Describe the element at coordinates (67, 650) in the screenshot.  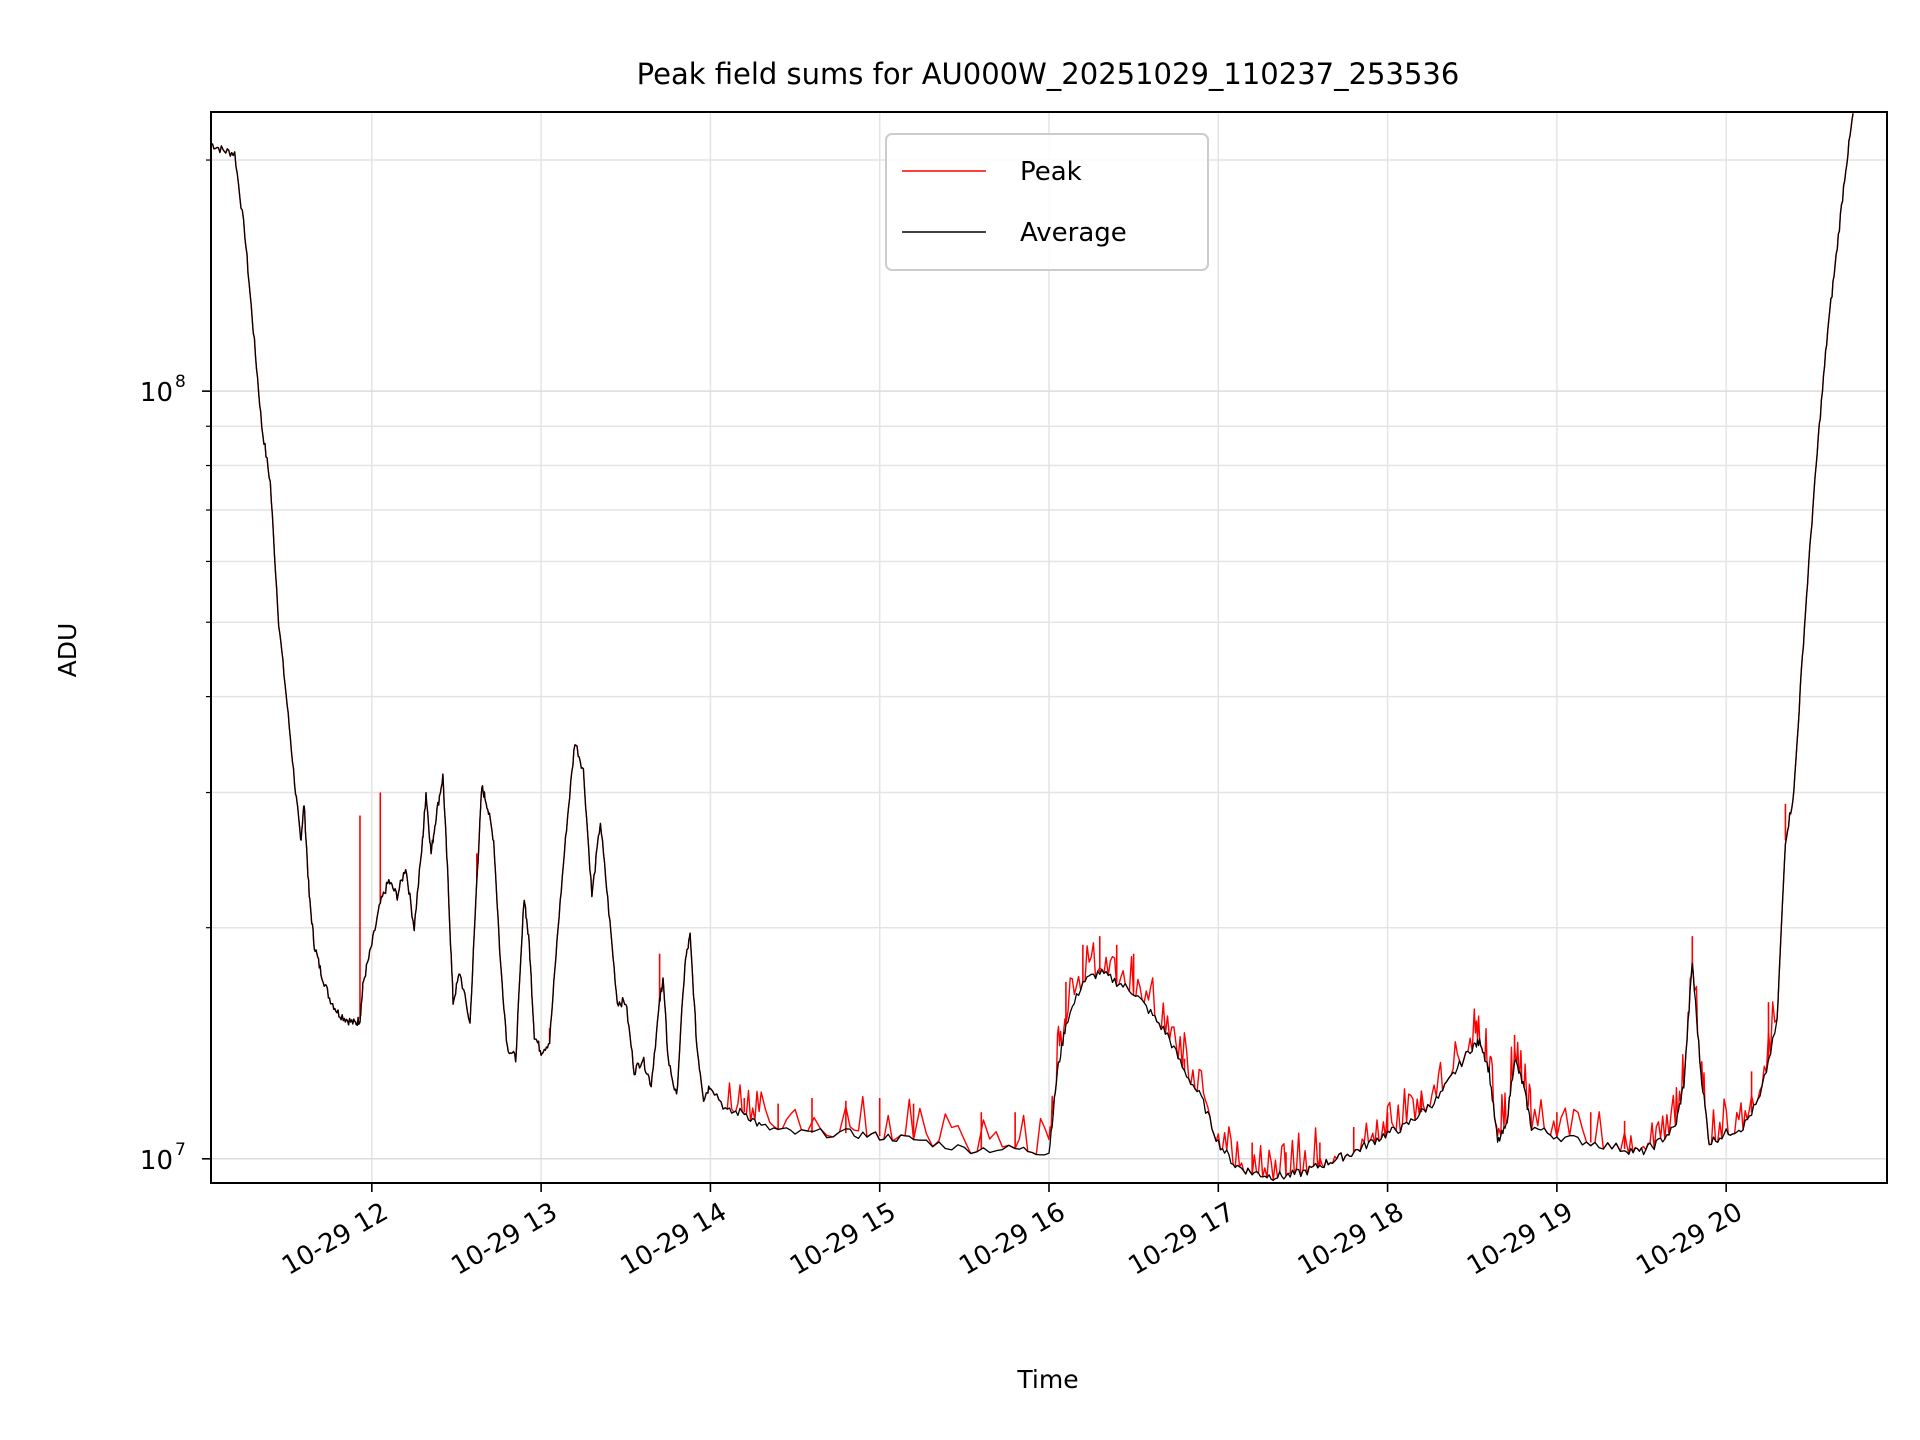
I see `y-axis-label: ADU` at that location.